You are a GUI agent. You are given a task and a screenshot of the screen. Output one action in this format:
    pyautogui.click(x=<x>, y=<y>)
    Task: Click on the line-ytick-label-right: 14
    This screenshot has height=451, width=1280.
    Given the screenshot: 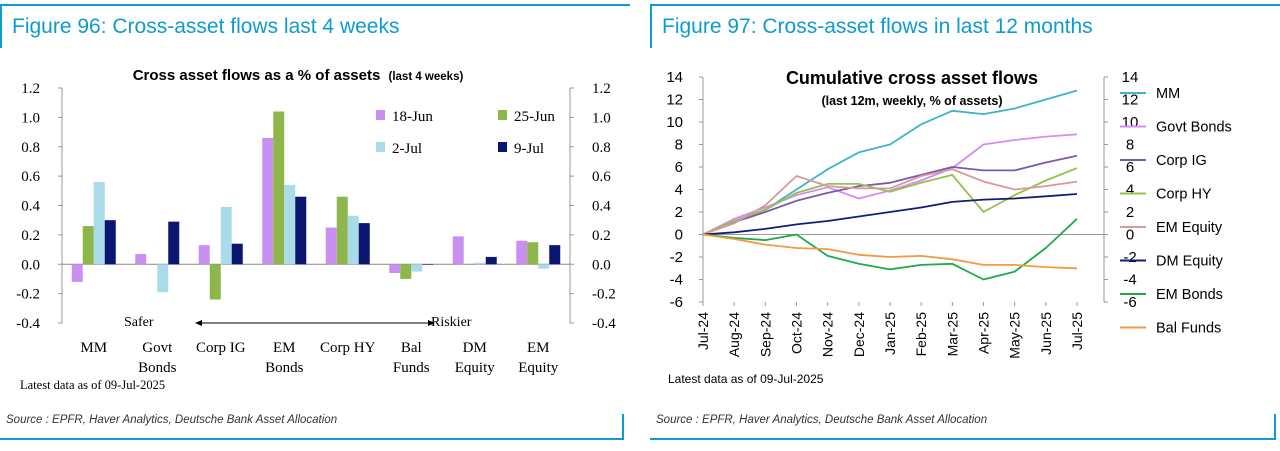 What is the action you would take?
    pyautogui.click(x=1130, y=77)
    